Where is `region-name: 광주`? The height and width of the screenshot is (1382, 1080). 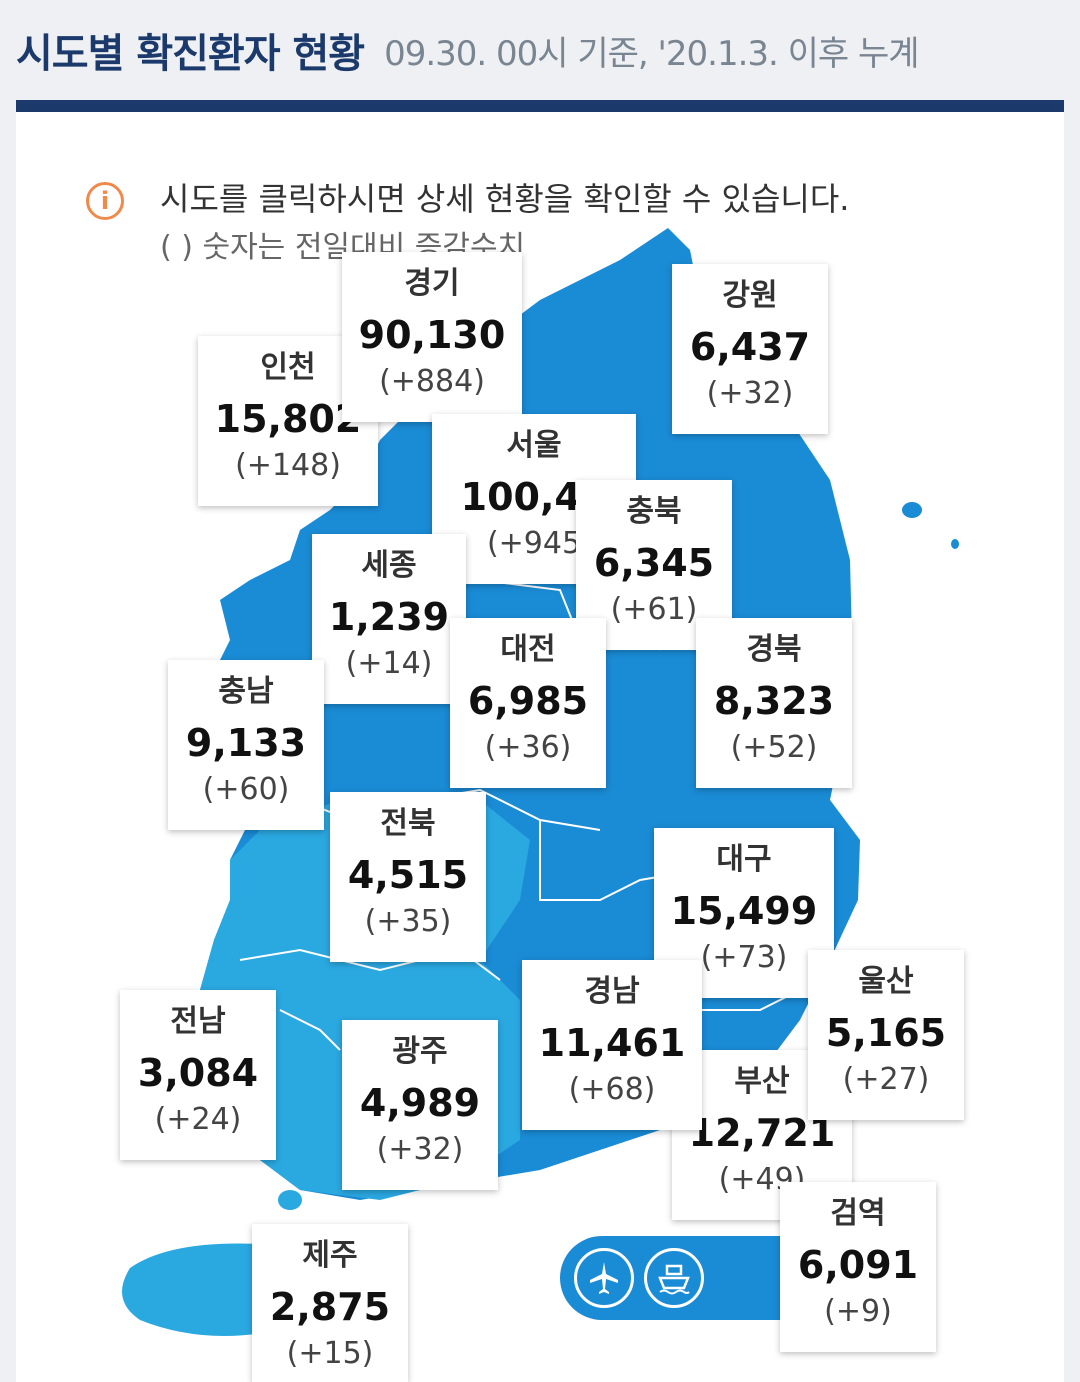
region-name: 광주 is located at coordinates (420, 1051).